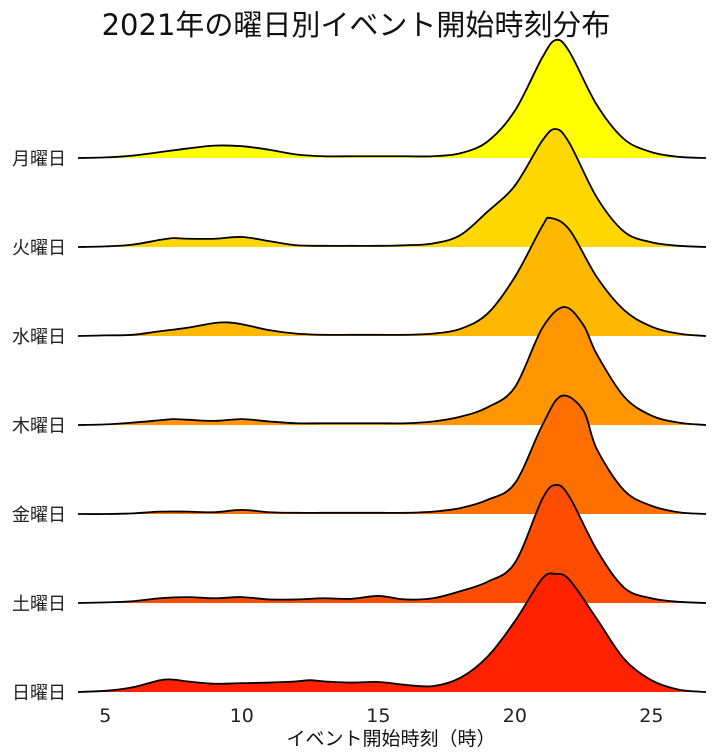 The image size is (712, 756). I want to click on day-label-2: 火曜日, so click(39, 248).